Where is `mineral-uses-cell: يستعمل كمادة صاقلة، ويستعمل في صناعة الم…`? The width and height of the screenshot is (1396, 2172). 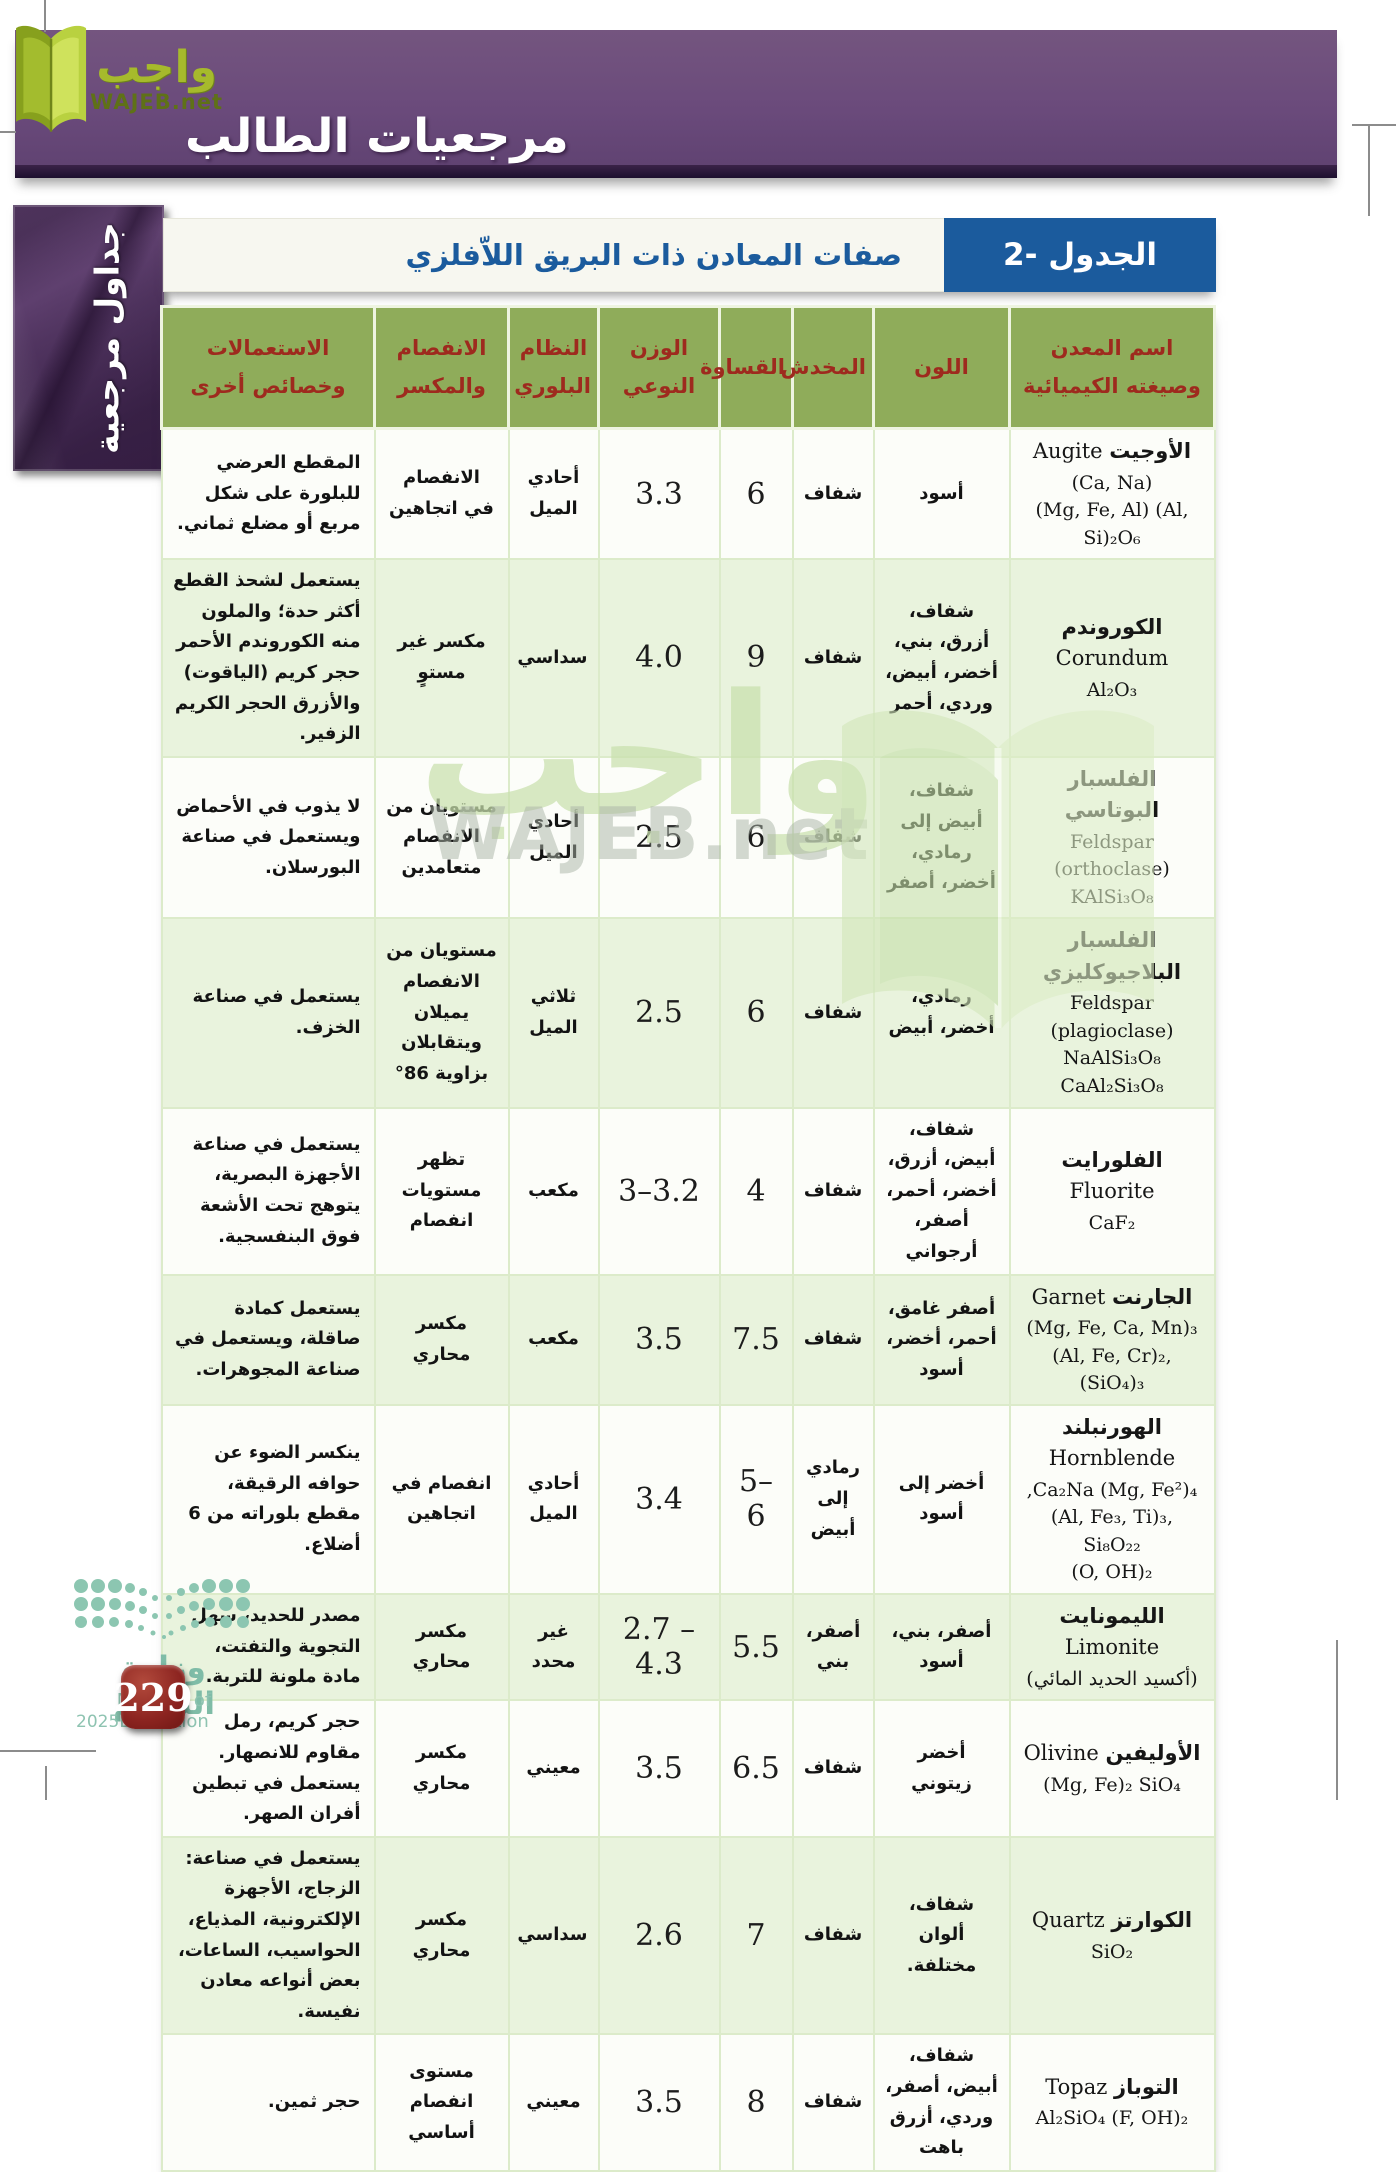
mineral-uses-cell: يستعمل كمادة صاقلة، ويستعمل في صناعة الم… is located at coordinates (268, 1339).